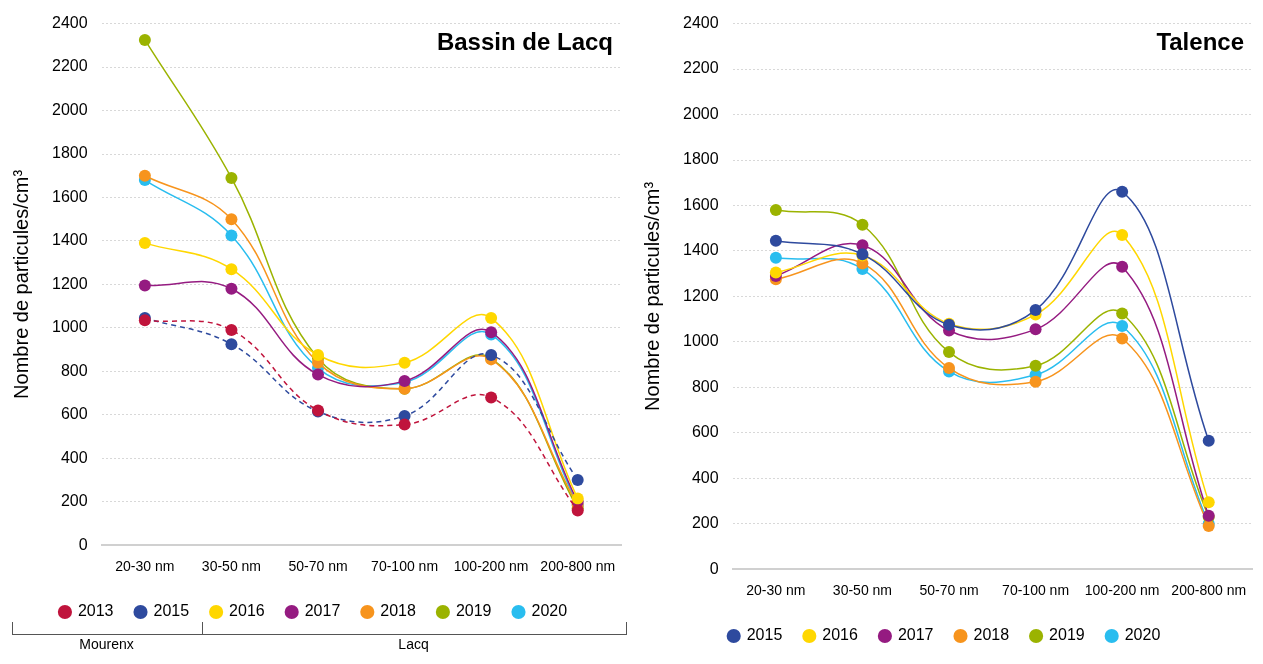 Image resolution: width=1263 pixels, height=664 pixels. What do you see at coordinates (413, 644) in the screenshot?
I see `text: Lacq` at bounding box center [413, 644].